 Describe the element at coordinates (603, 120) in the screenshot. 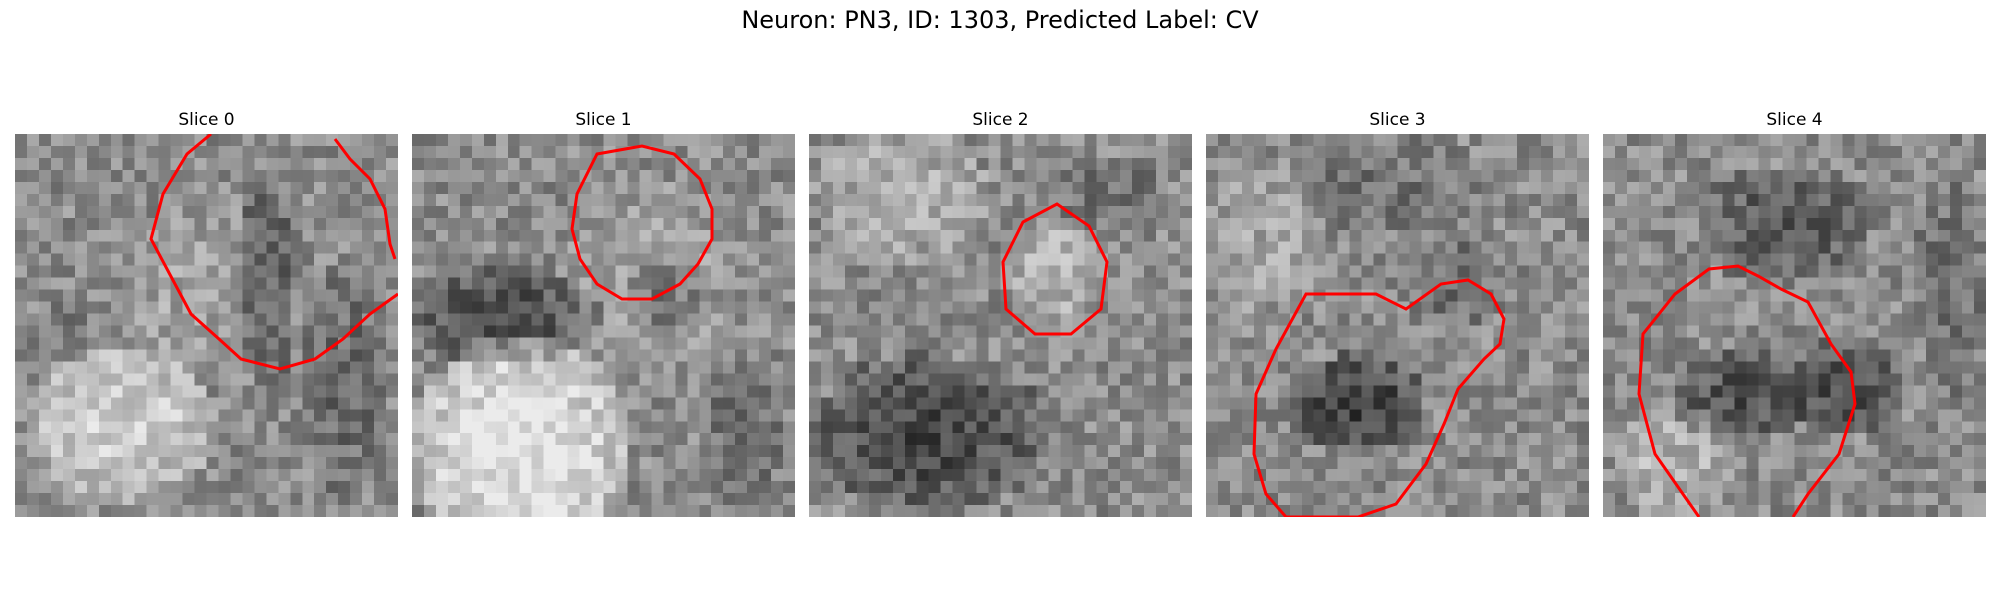

I see `slice-title-1: Slice 1` at that location.